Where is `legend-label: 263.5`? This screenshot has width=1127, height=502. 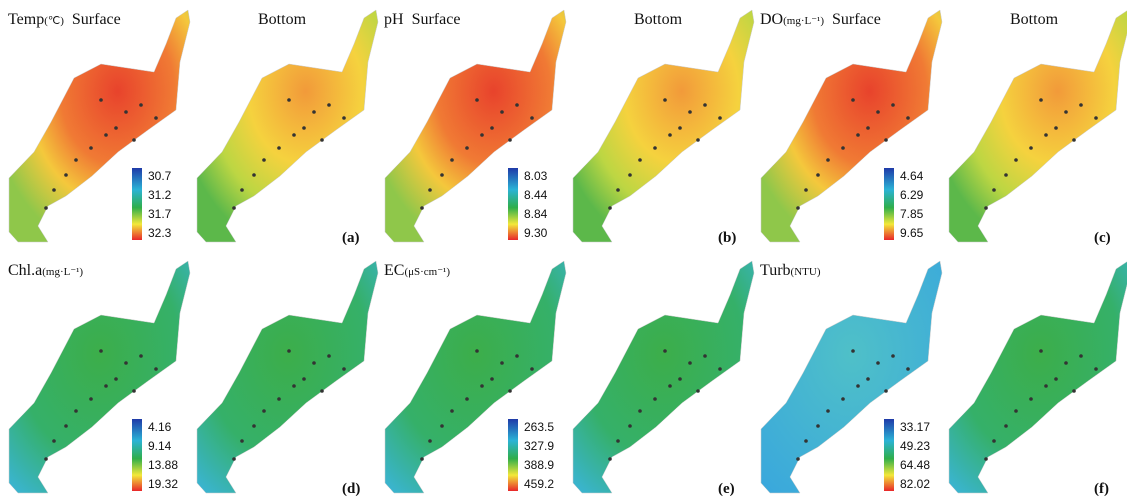 legend-label: 263.5 is located at coordinates (539, 427).